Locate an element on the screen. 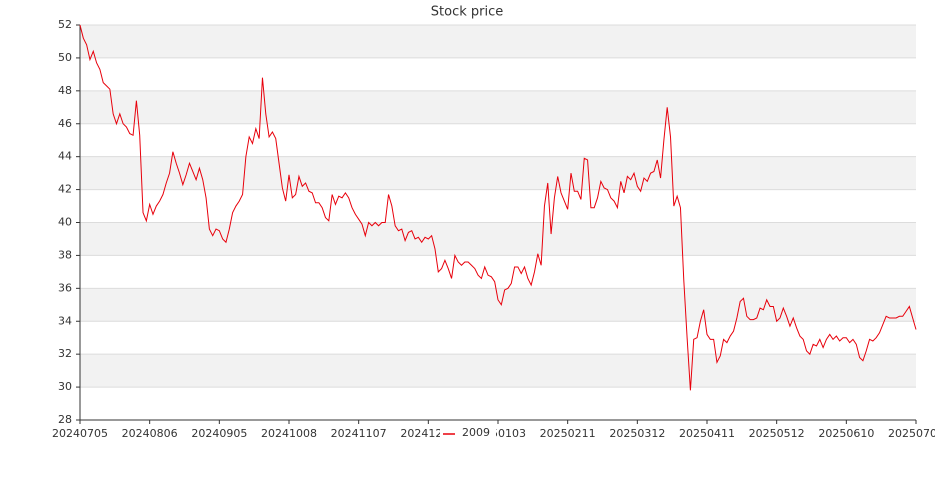 This screenshot has width=935, height=500. y-tick-label: 40 is located at coordinates (65, 222).